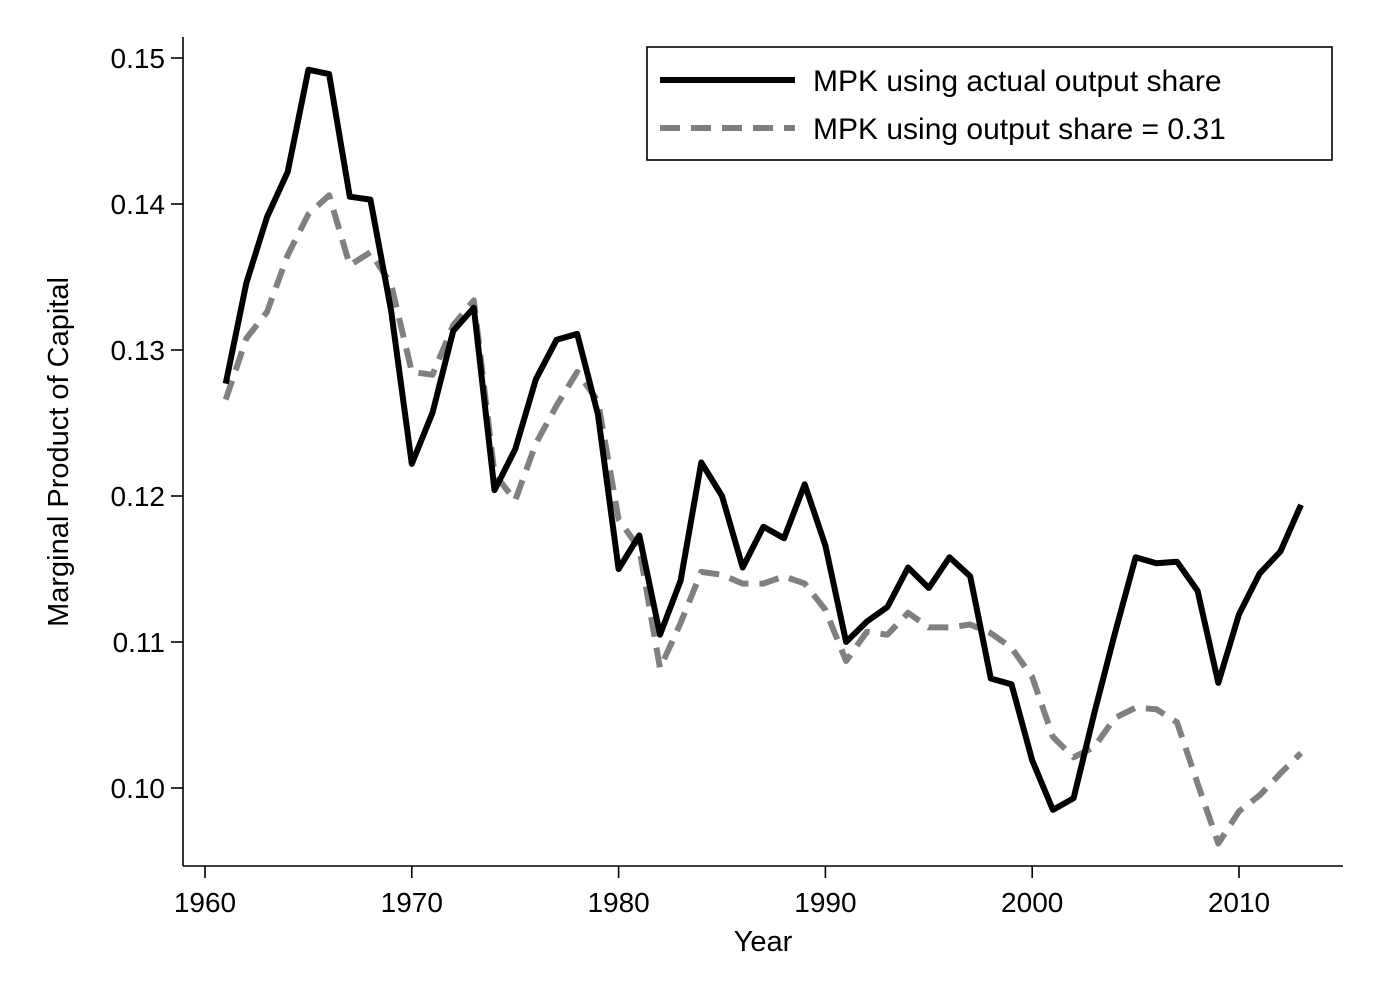  What do you see at coordinates (618, 902) in the screenshot?
I see `x-tick-label: 1980` at bounding box center [618, 902].